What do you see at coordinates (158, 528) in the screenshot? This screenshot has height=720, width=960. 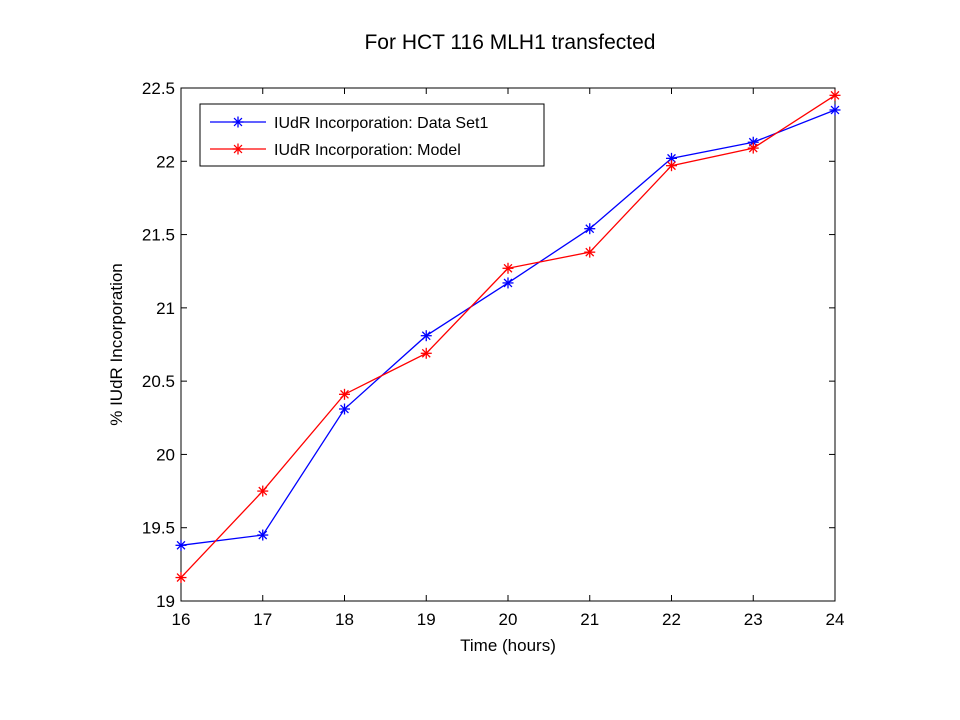 I see `y-tick-label: 19.5` at bounding box center [158, 528].